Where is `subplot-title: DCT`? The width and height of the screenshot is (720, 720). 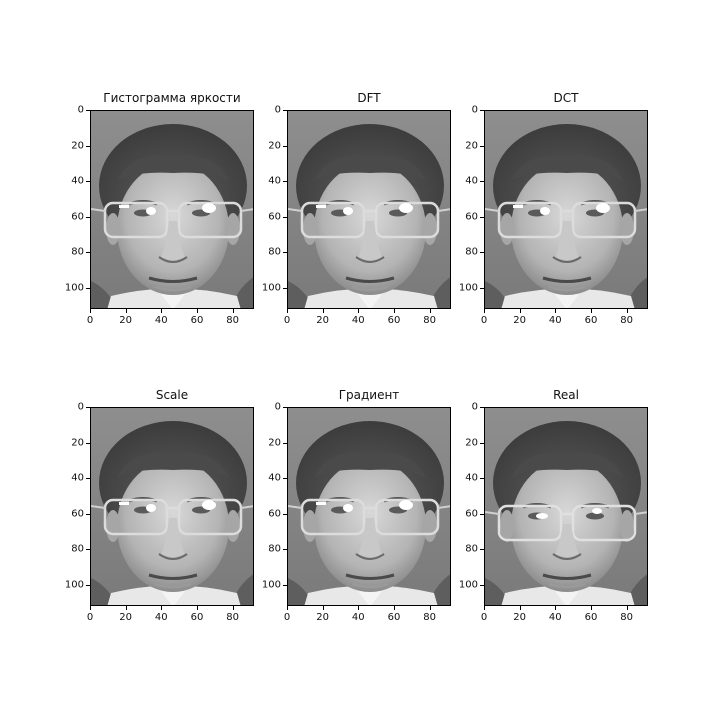 subplot-title: DCT is located at coordinates (566, 98).